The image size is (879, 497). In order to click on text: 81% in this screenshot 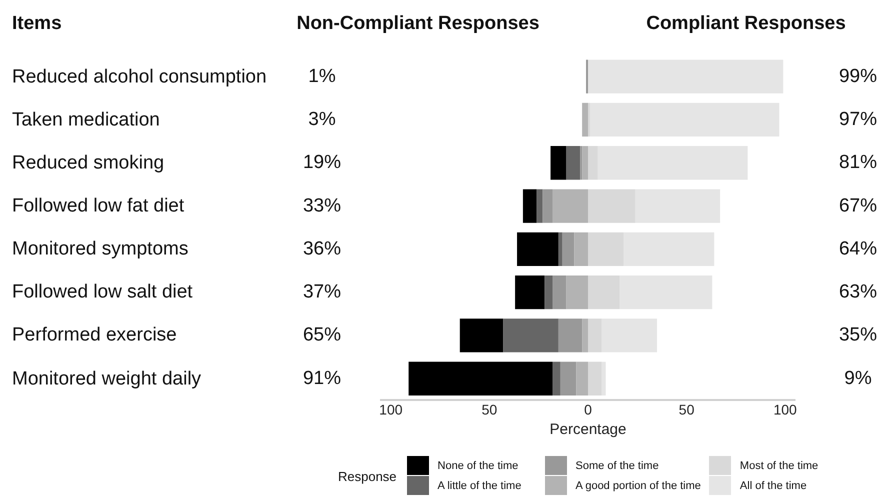, I will do `click(858, 163)`.